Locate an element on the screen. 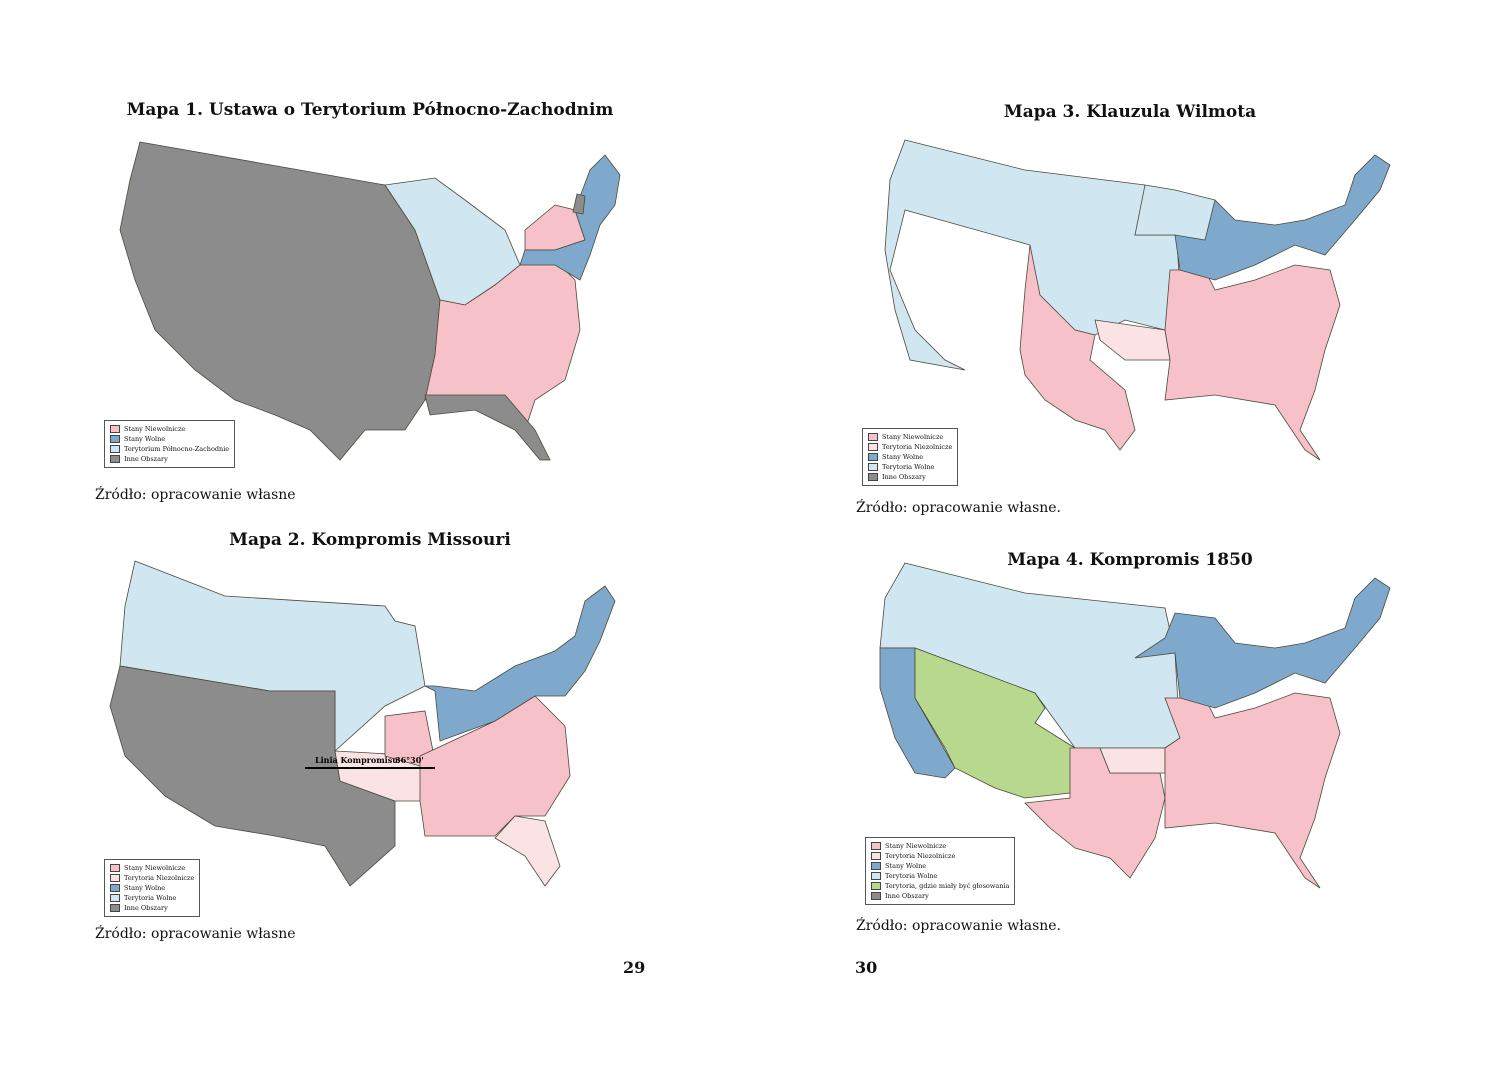 This screenshot has height=1065, width=1500. map-1-source: Źródło: opracowanie własne is located at coordinates (195, 495).